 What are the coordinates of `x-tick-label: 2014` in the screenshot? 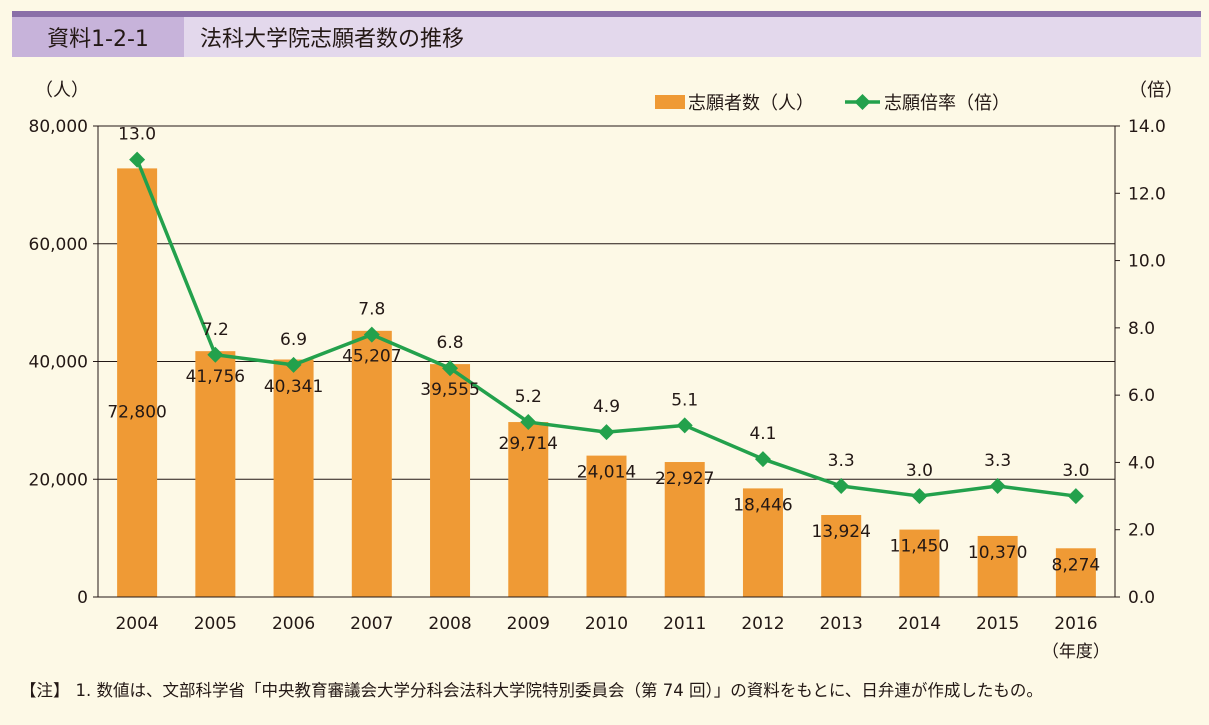 It's located at (919, 624).